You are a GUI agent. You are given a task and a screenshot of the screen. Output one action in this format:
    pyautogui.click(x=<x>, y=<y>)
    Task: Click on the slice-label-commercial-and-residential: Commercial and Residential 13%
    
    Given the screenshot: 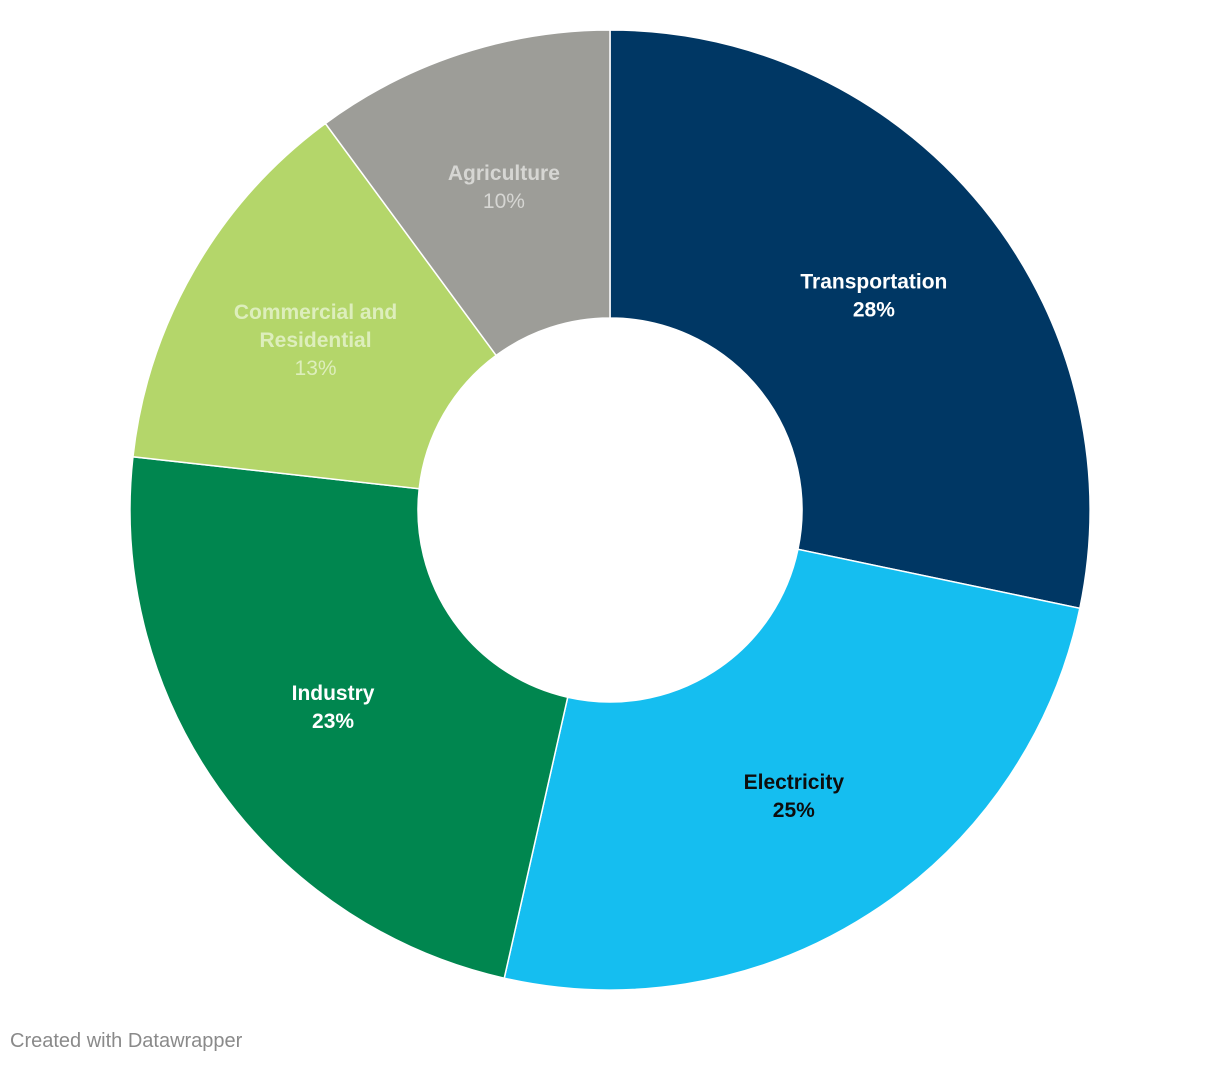 What is the action you would take?
    pyautogui.click(x=315, y=340)
    